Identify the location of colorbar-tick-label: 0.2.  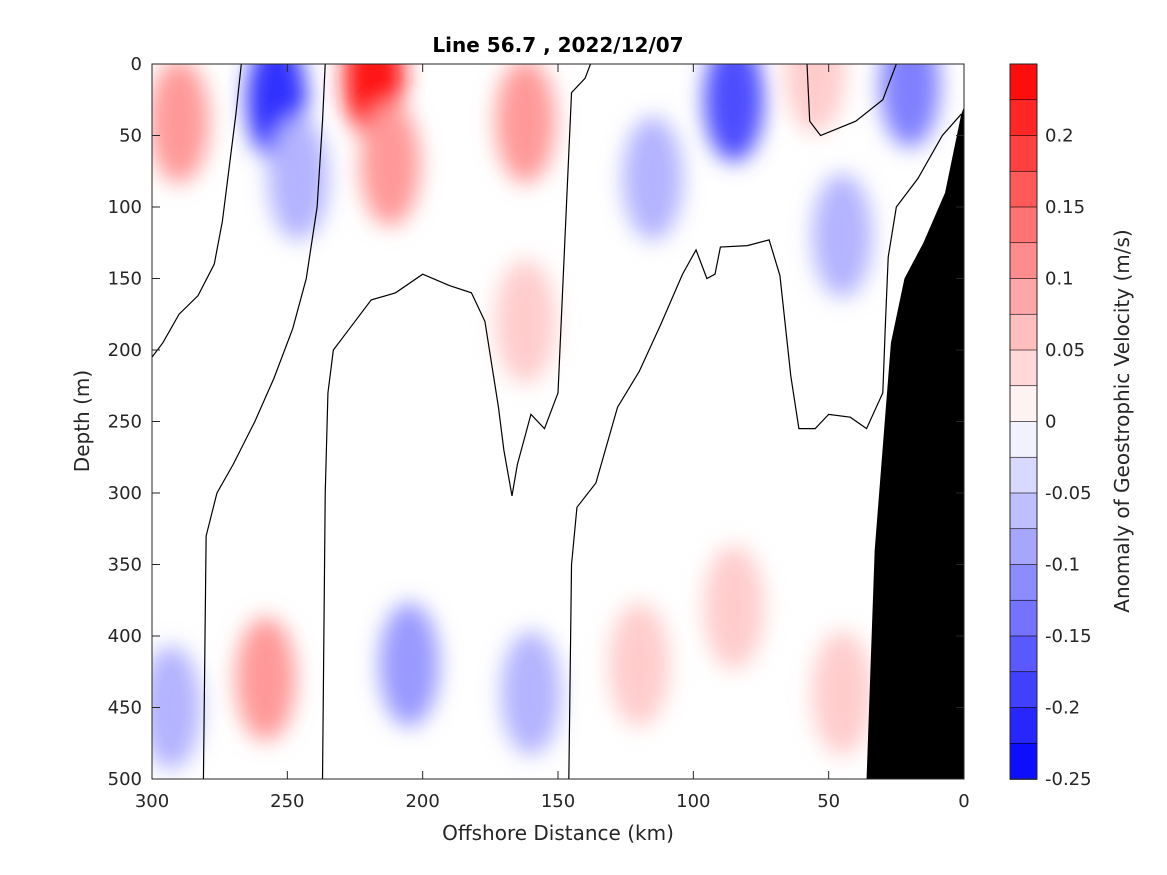
(1059, 136).